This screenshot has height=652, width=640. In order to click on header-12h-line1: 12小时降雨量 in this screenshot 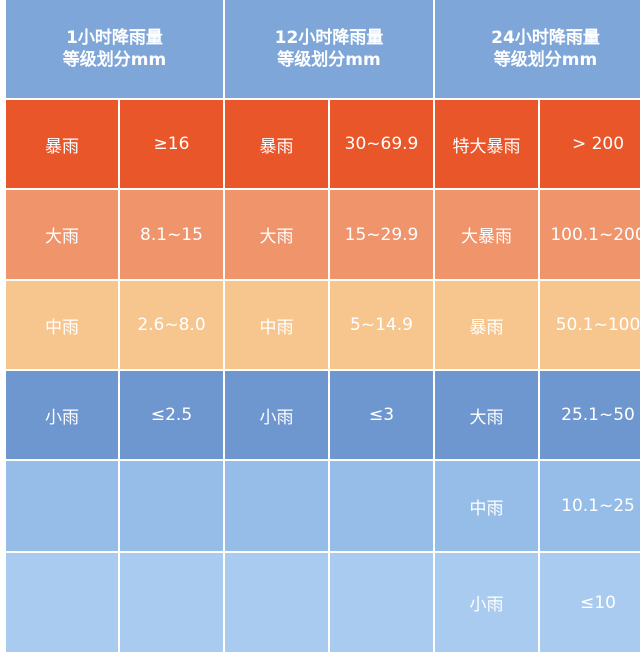, I will do `click(329, 38)`.